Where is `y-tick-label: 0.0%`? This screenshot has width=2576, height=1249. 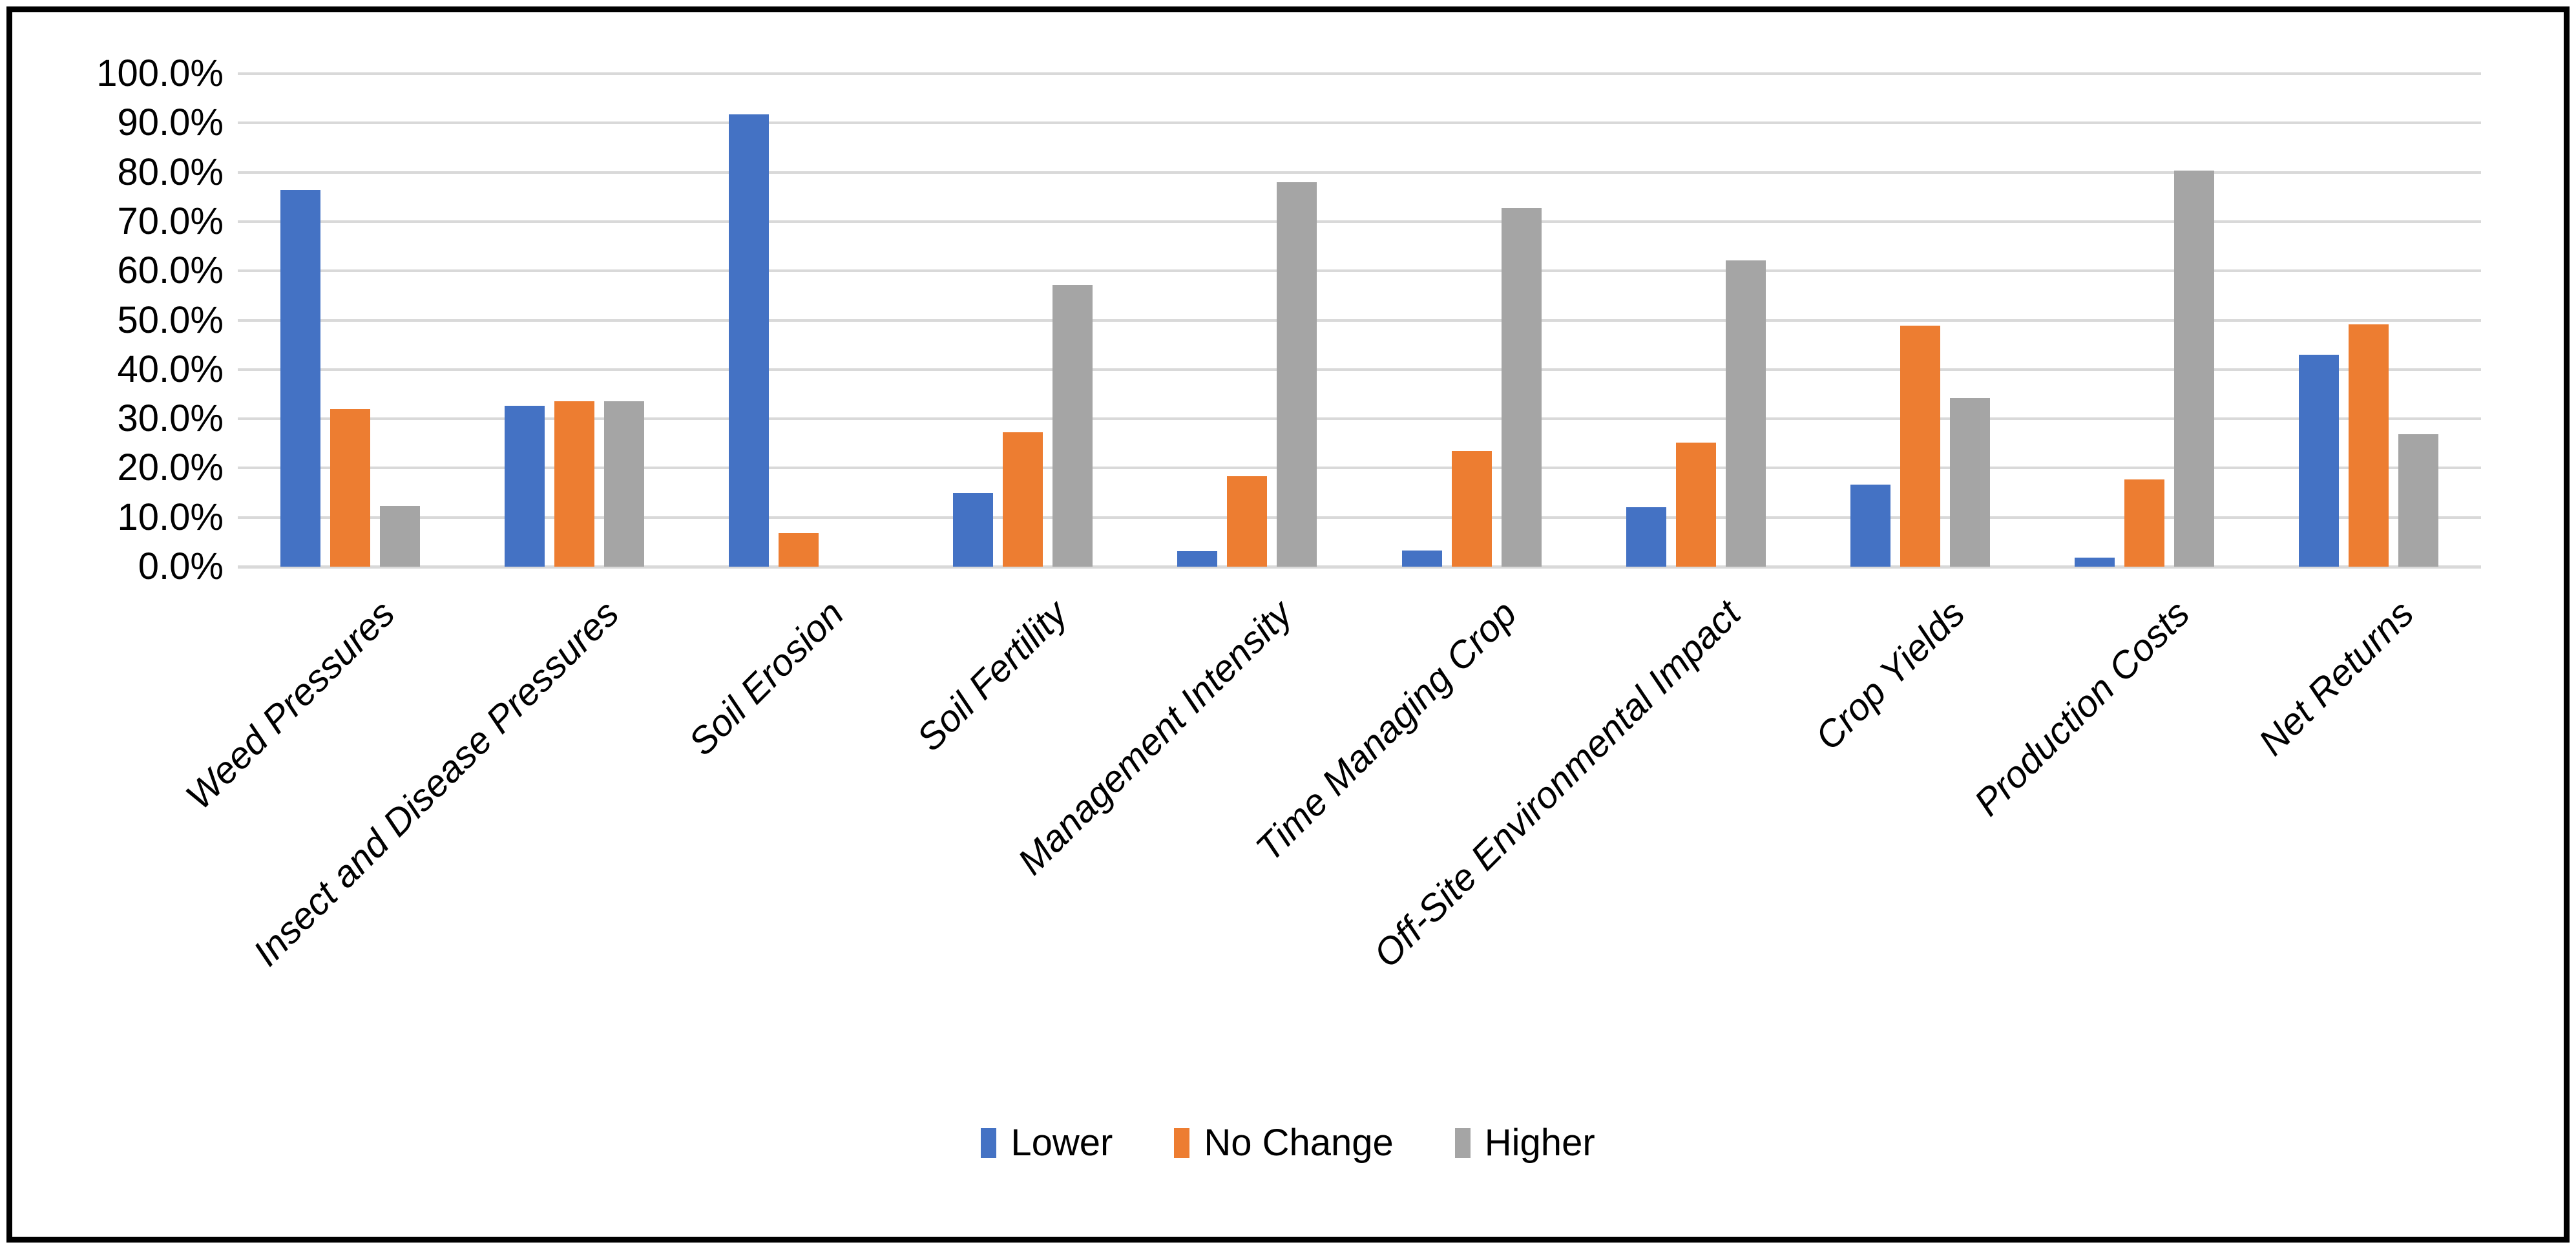
y-tick-label: 0.0% is located at coordinates (181, 566).